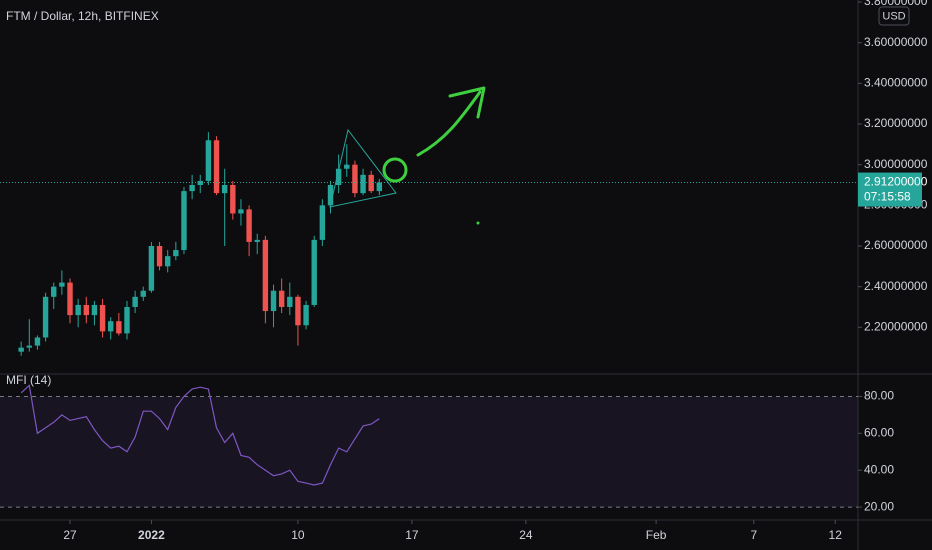  Describe the element at coordinates (896, 42) in the screenshot. I see `y-tick-label: 3.60000000` at that location.